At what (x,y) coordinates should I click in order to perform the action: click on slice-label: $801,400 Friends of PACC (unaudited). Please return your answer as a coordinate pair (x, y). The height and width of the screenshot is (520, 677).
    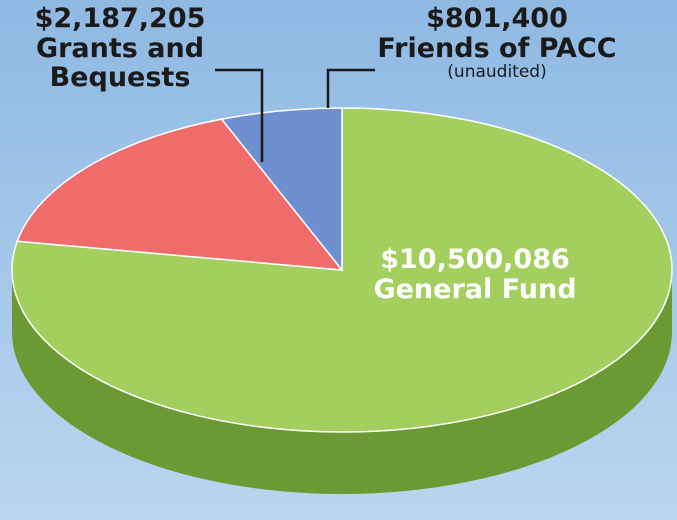
    Looking at the image, I should click on (497, 43).